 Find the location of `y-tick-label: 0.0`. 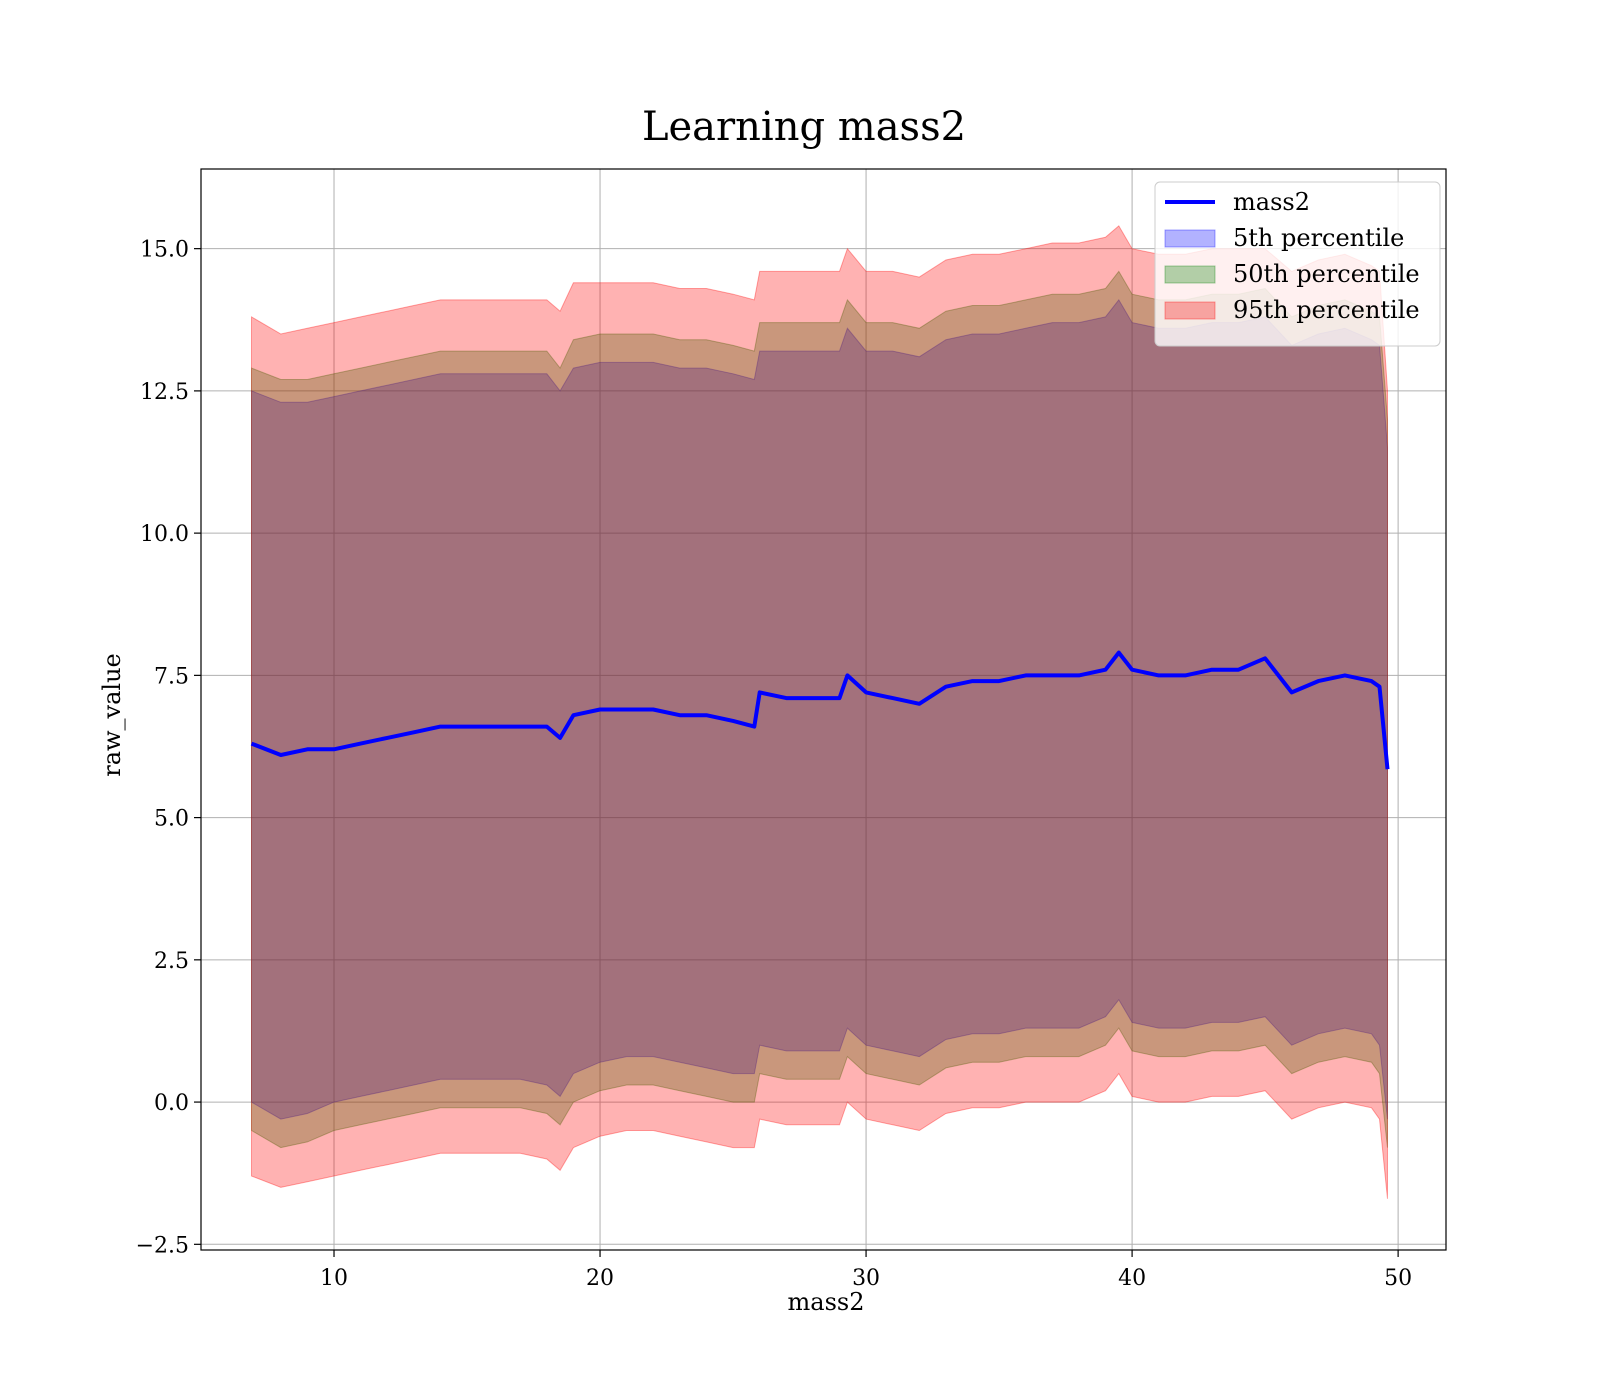

y-tick-label: 0.0 is located at coordinates (171, 1103).